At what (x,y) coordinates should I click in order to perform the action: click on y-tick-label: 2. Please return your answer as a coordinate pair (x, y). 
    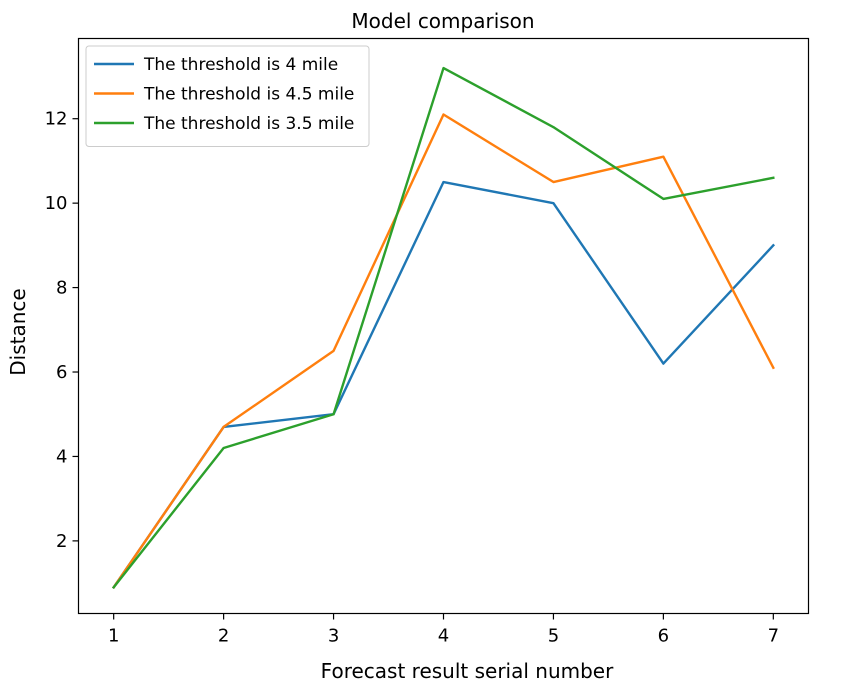
    Looking at the image, I should click on (61, 541).